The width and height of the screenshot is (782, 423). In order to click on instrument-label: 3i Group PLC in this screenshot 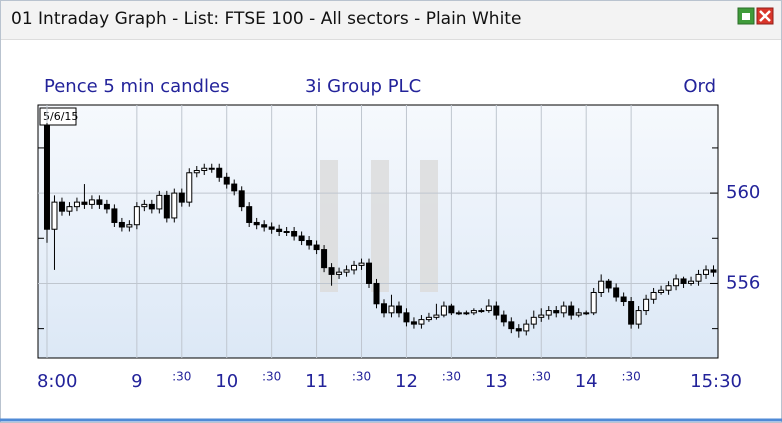, I will do `click(363, 86)`.